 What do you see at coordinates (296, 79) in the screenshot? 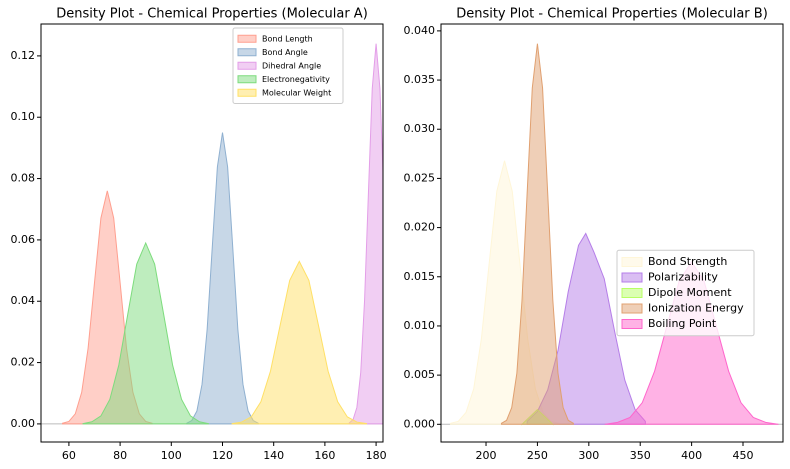
I see `legend-label: Electronegativity` at bounding box center [296, 79].